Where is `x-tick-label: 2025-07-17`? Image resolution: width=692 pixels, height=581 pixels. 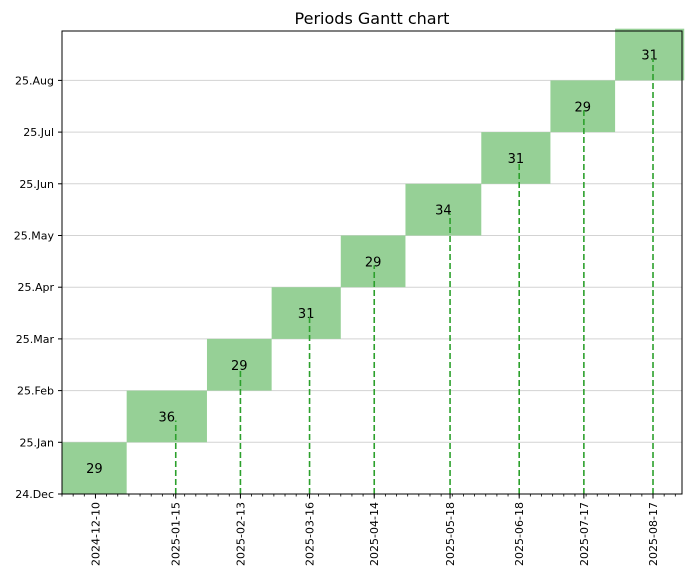 x-tick-label: 2025-07-17 is located at coordinates (584, 534).